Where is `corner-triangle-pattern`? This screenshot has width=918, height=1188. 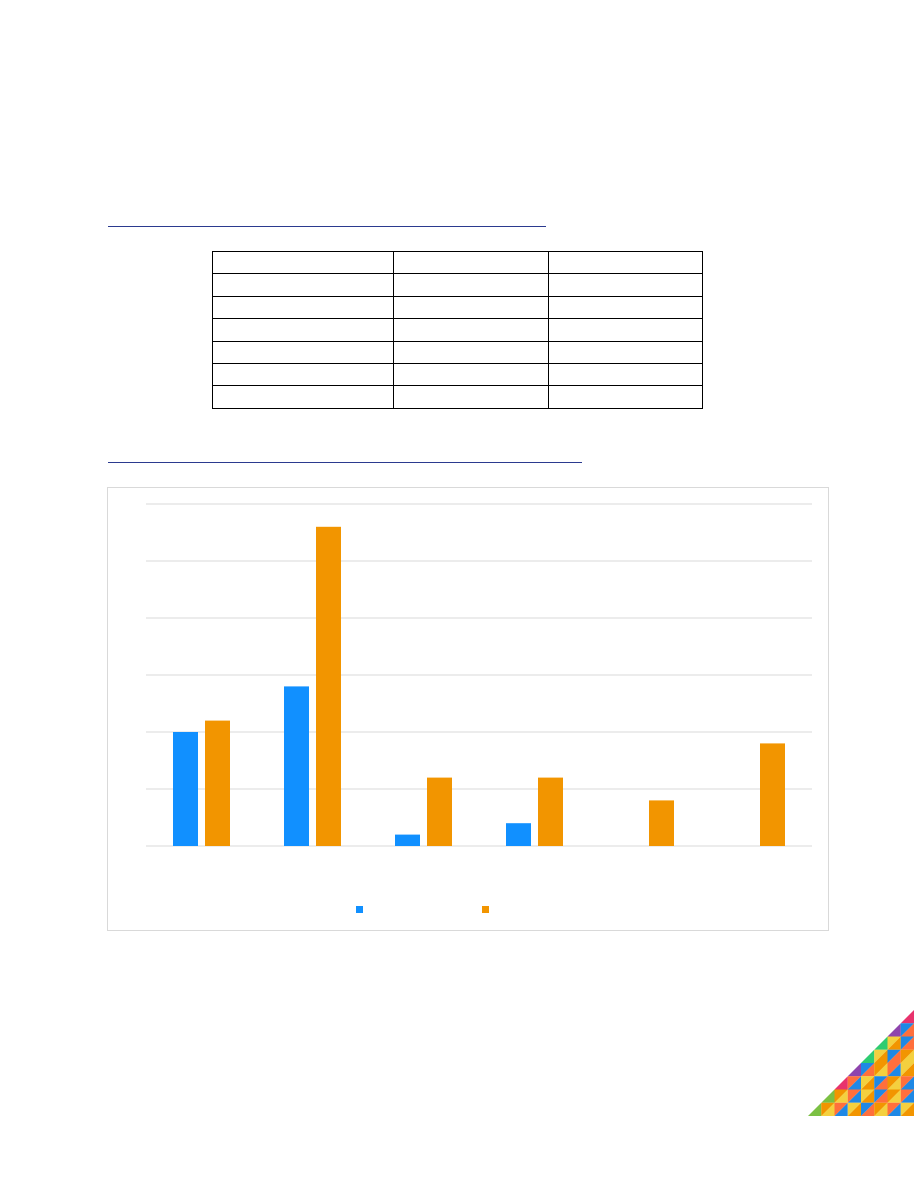 corner-triangle-pattern is located at coordinates (861, 1063).